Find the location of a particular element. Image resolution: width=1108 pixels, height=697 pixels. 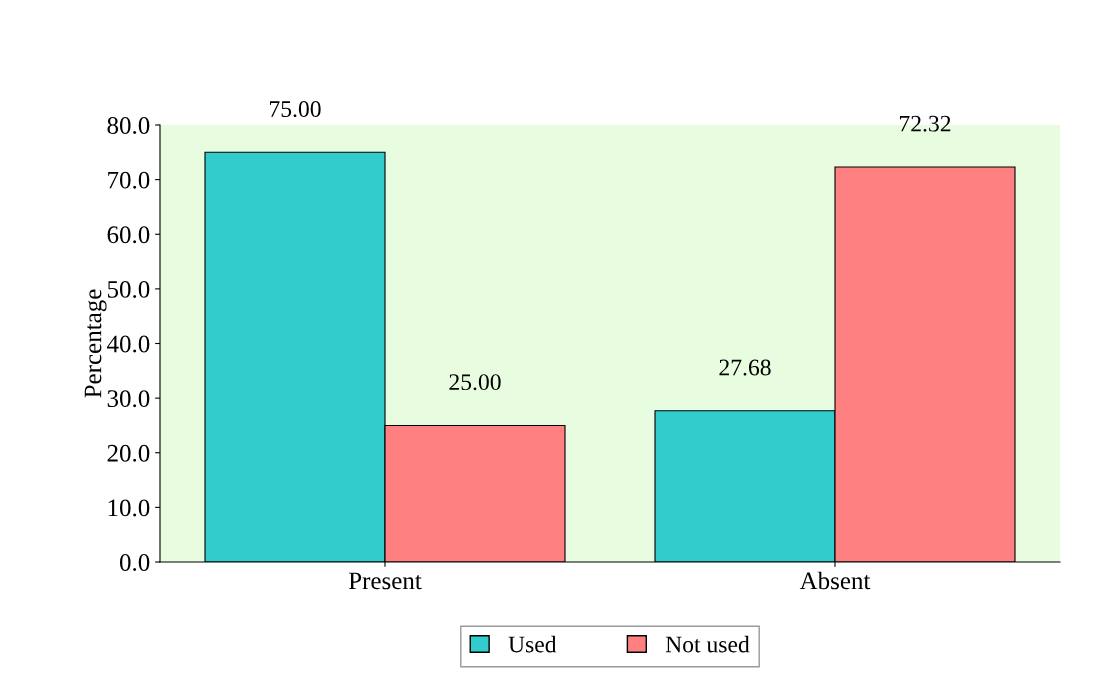

x-tick-label: Absent is located at coordinates (835, 580).